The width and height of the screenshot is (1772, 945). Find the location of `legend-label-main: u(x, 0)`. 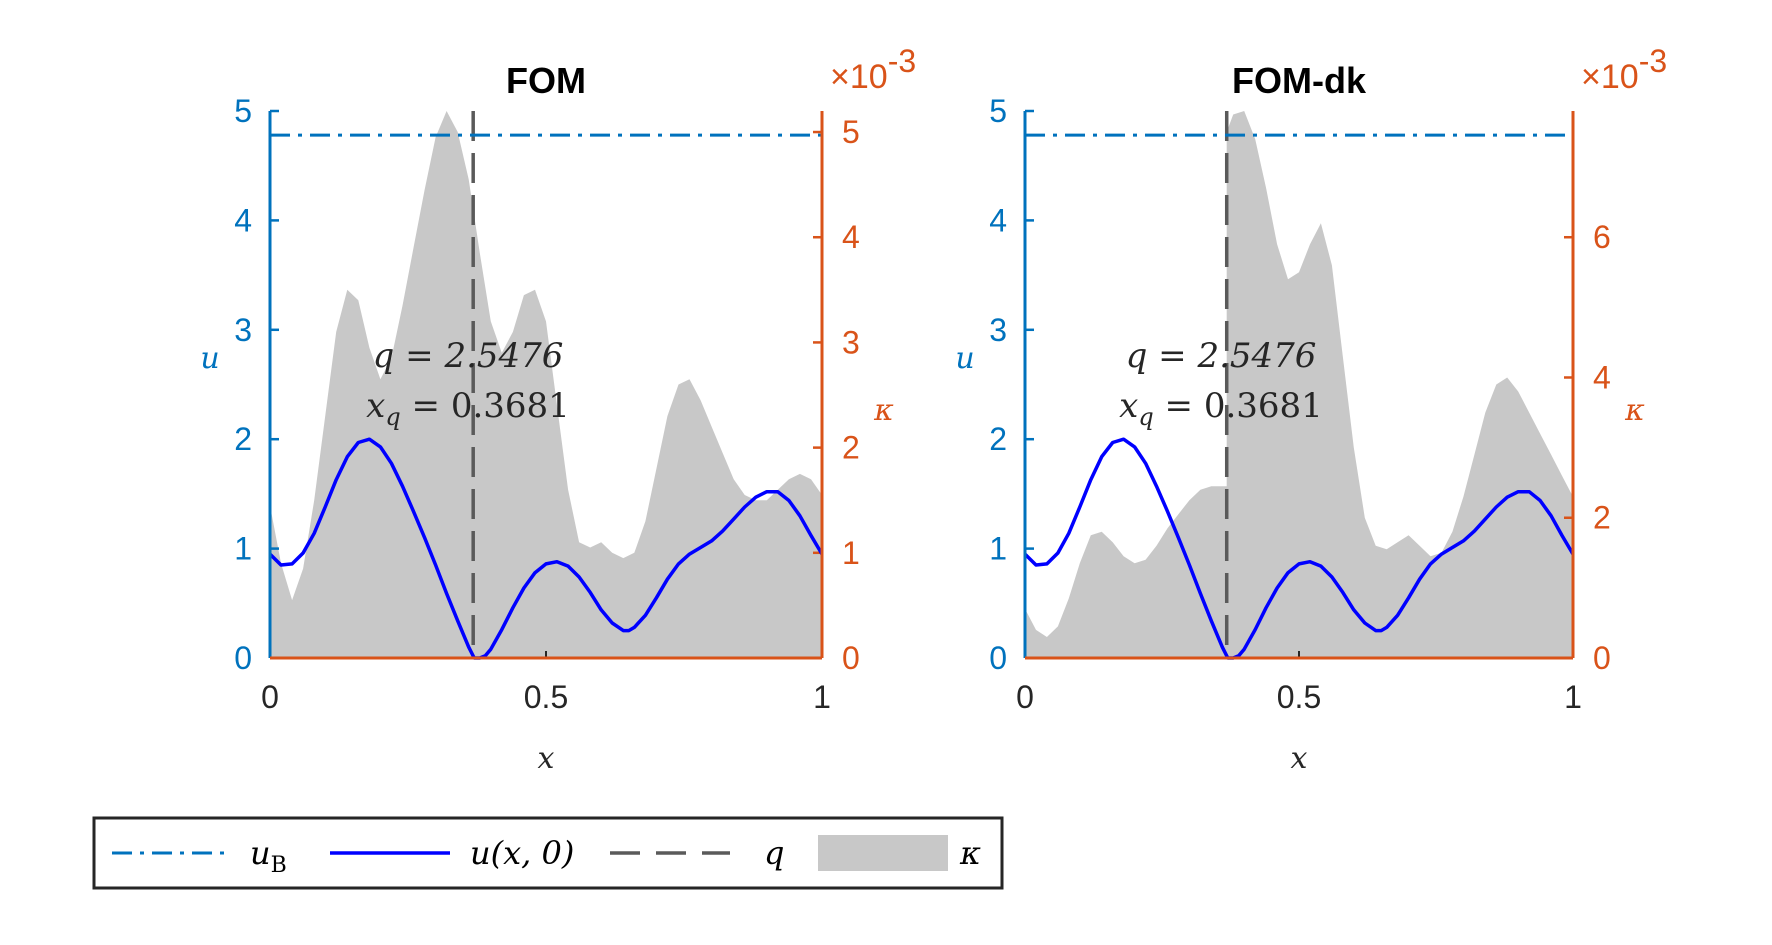

legend-label-main: u(x, 0) is located at coordinates (522, 853).